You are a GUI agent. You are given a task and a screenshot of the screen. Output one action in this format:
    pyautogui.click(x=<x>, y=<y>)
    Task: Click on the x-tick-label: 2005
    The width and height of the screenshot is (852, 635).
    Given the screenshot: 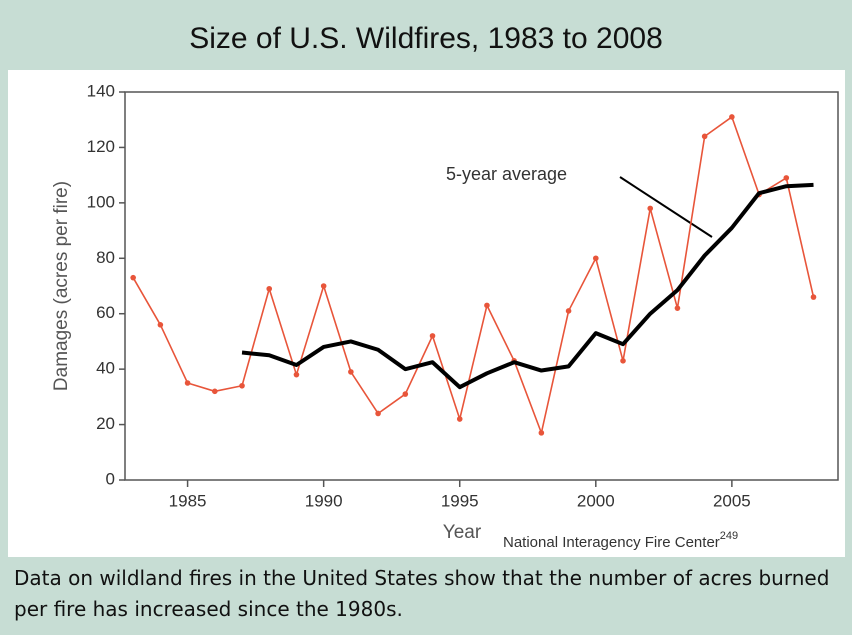 What is the action you would take?
    pyautogui.click(x=732, y=500)
    